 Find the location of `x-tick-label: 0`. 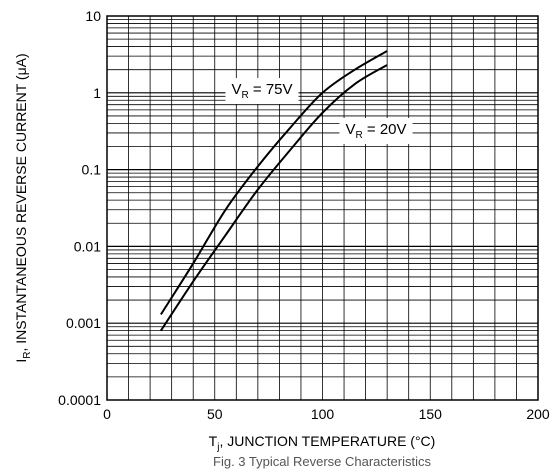

x-tick-label: 0 is located at coordinates (107, 414).